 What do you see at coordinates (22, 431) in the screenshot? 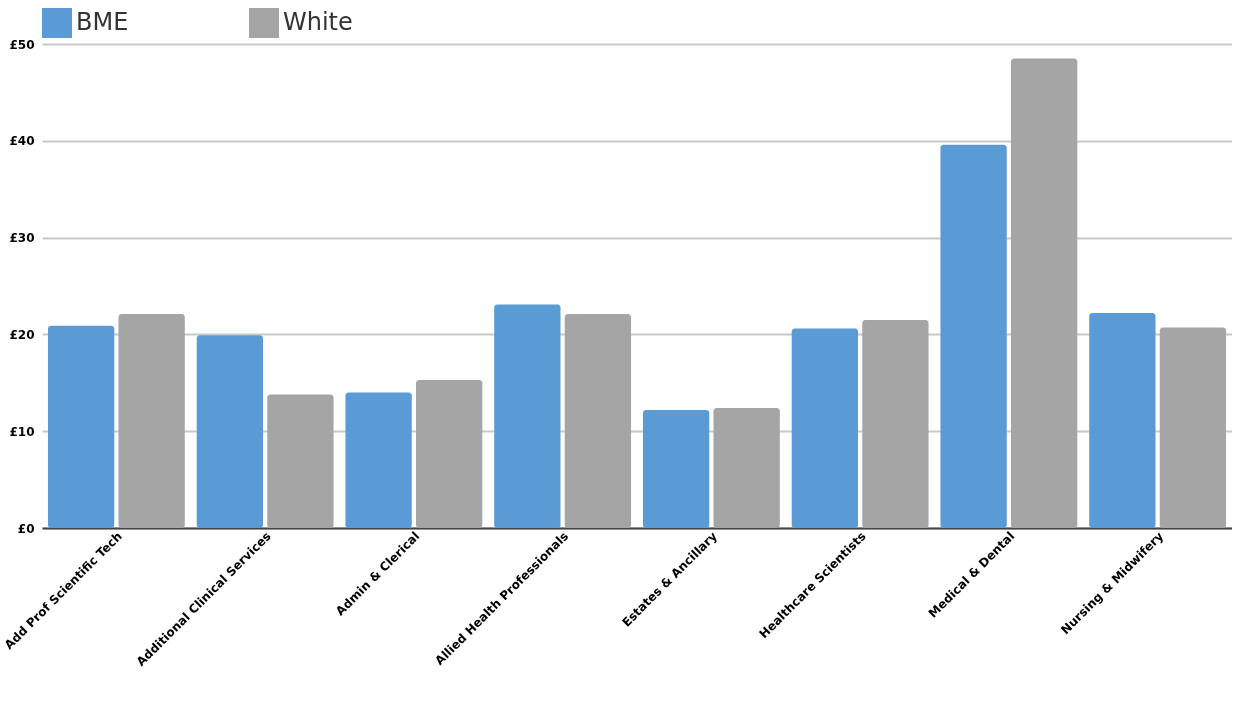
I see `y-tick-label: £10` at bounding box center [22, 431].